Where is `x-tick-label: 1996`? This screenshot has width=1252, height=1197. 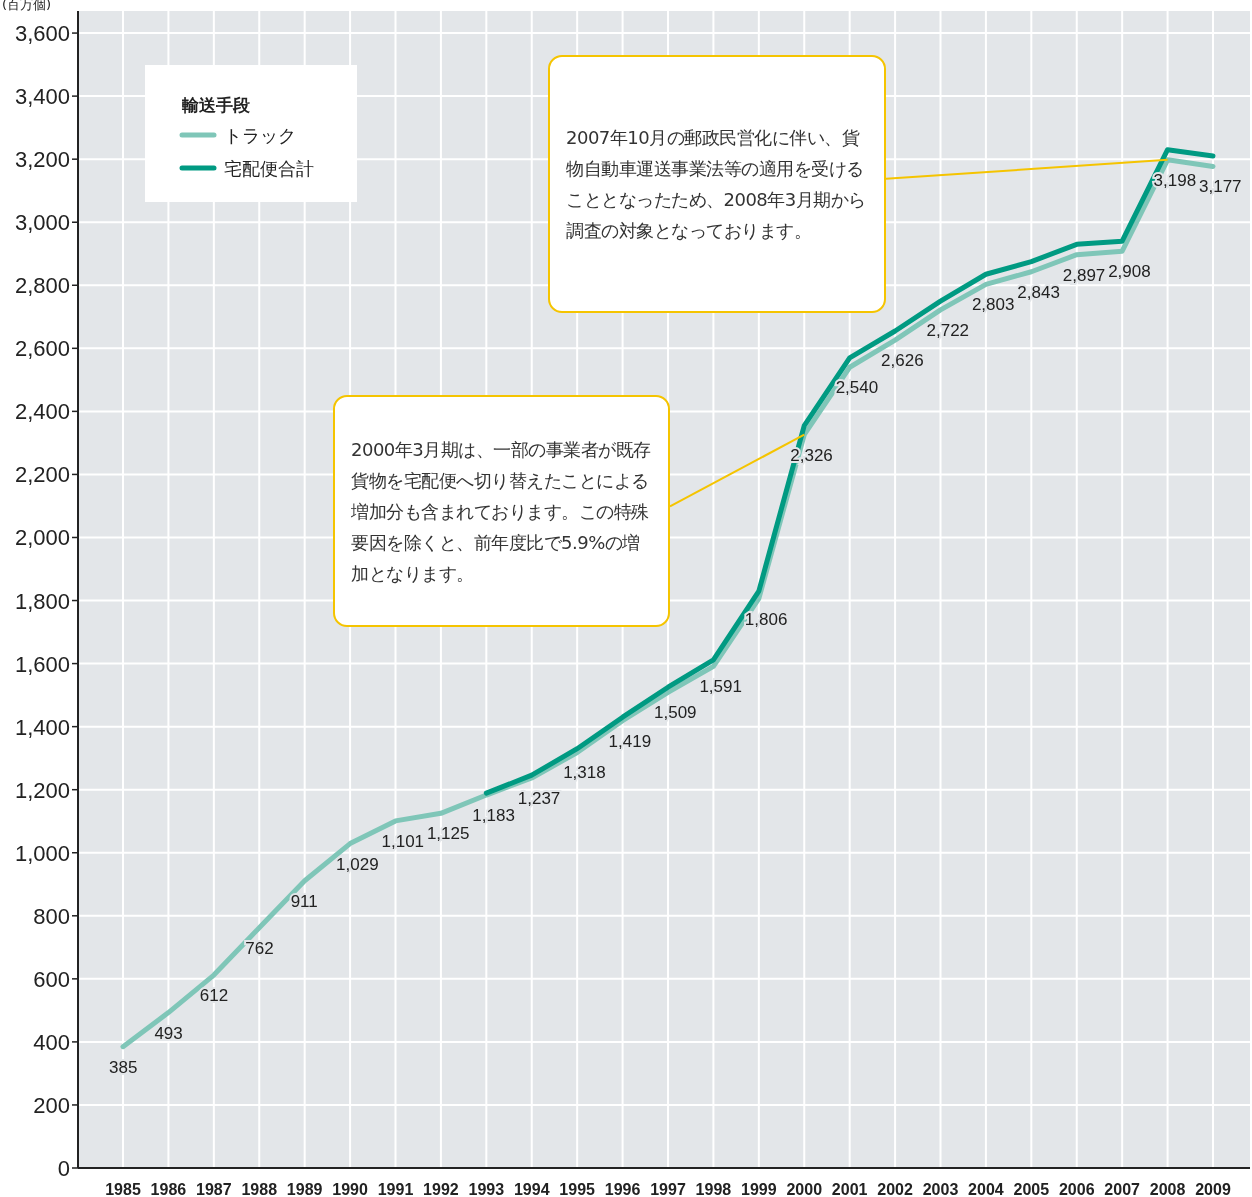
x-tick-label: 1996 is located at coordinates (622, 1189).